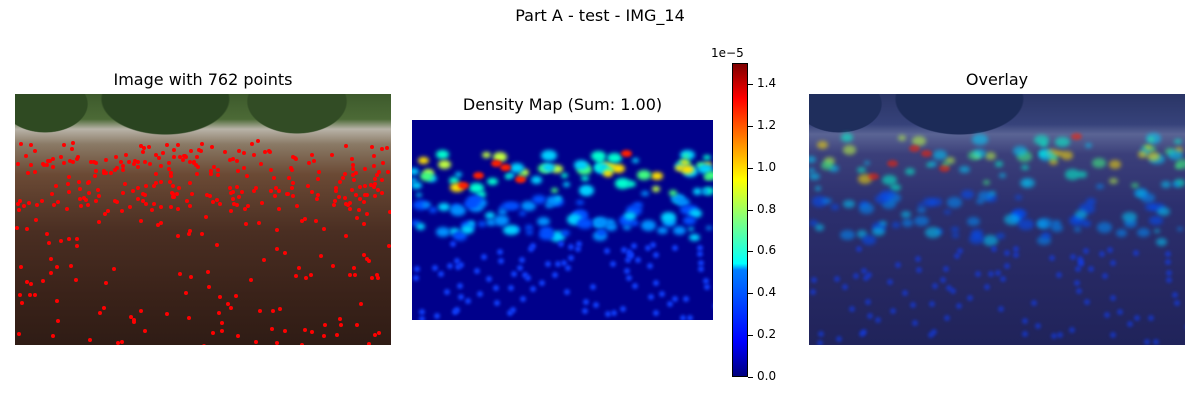 Image resolution: width=1200 pixels, height=400 pixels. I want to click on colorbar-tick-mark, so click(750, 210).